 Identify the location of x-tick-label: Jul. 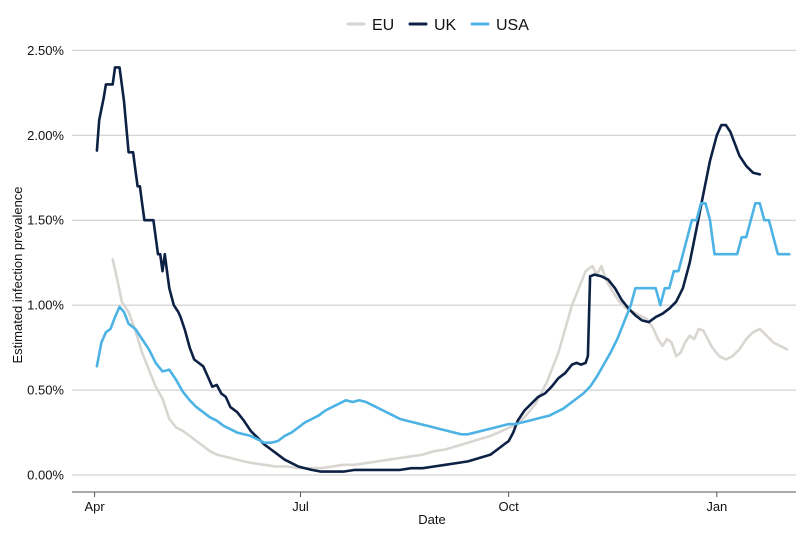
(300, 506).